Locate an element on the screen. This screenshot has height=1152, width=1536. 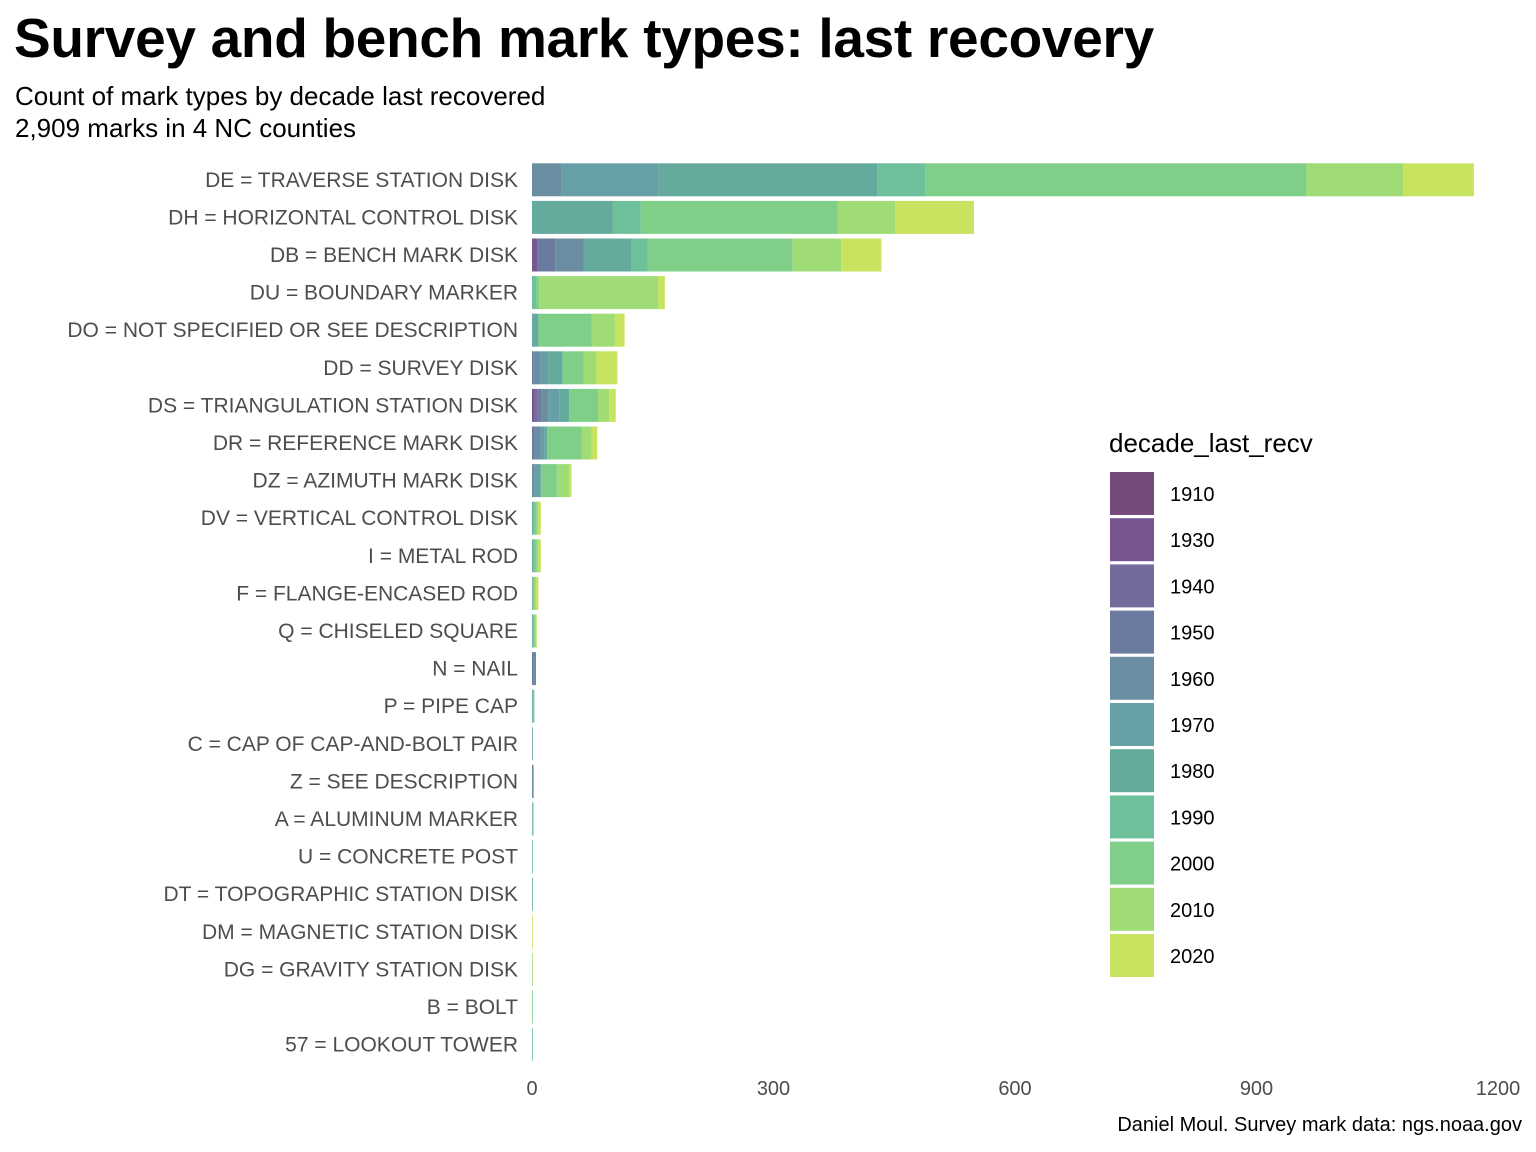
legend-label: 1930 is located at coordinates (1192, 541).